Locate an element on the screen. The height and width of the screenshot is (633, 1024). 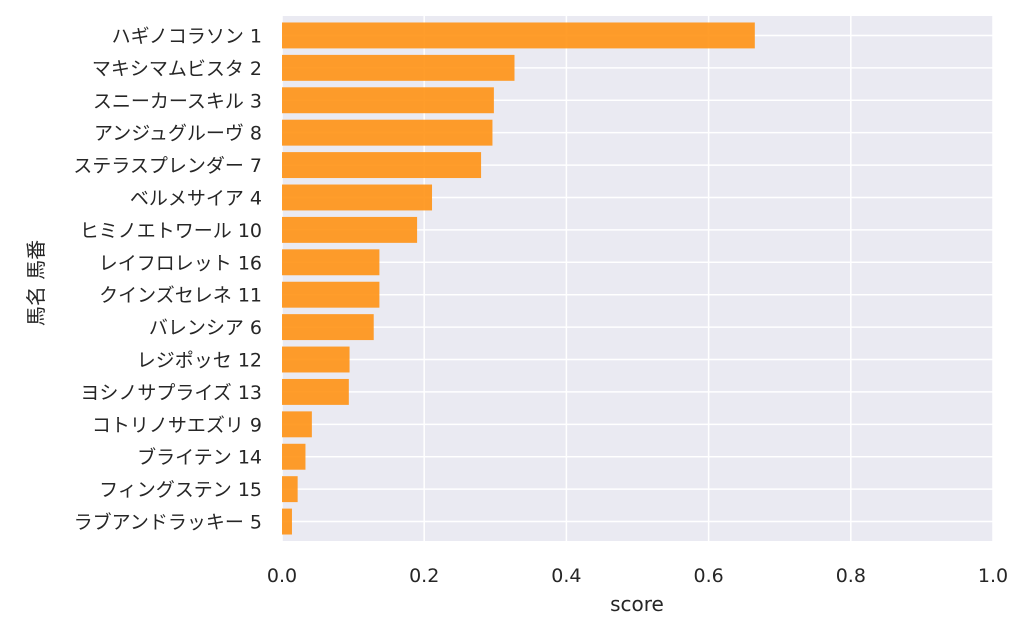
x-tick-label: 0.2 is located at coordinates (424, 576).